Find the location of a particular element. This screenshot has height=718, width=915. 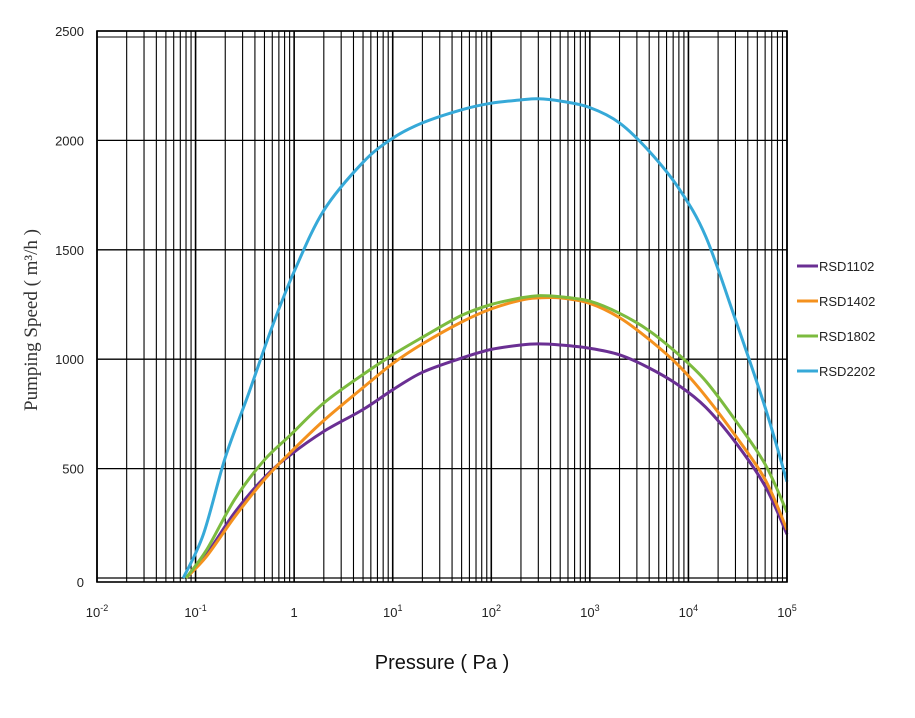

y-tick-label: 2000 is located at coordinates (69, 140).